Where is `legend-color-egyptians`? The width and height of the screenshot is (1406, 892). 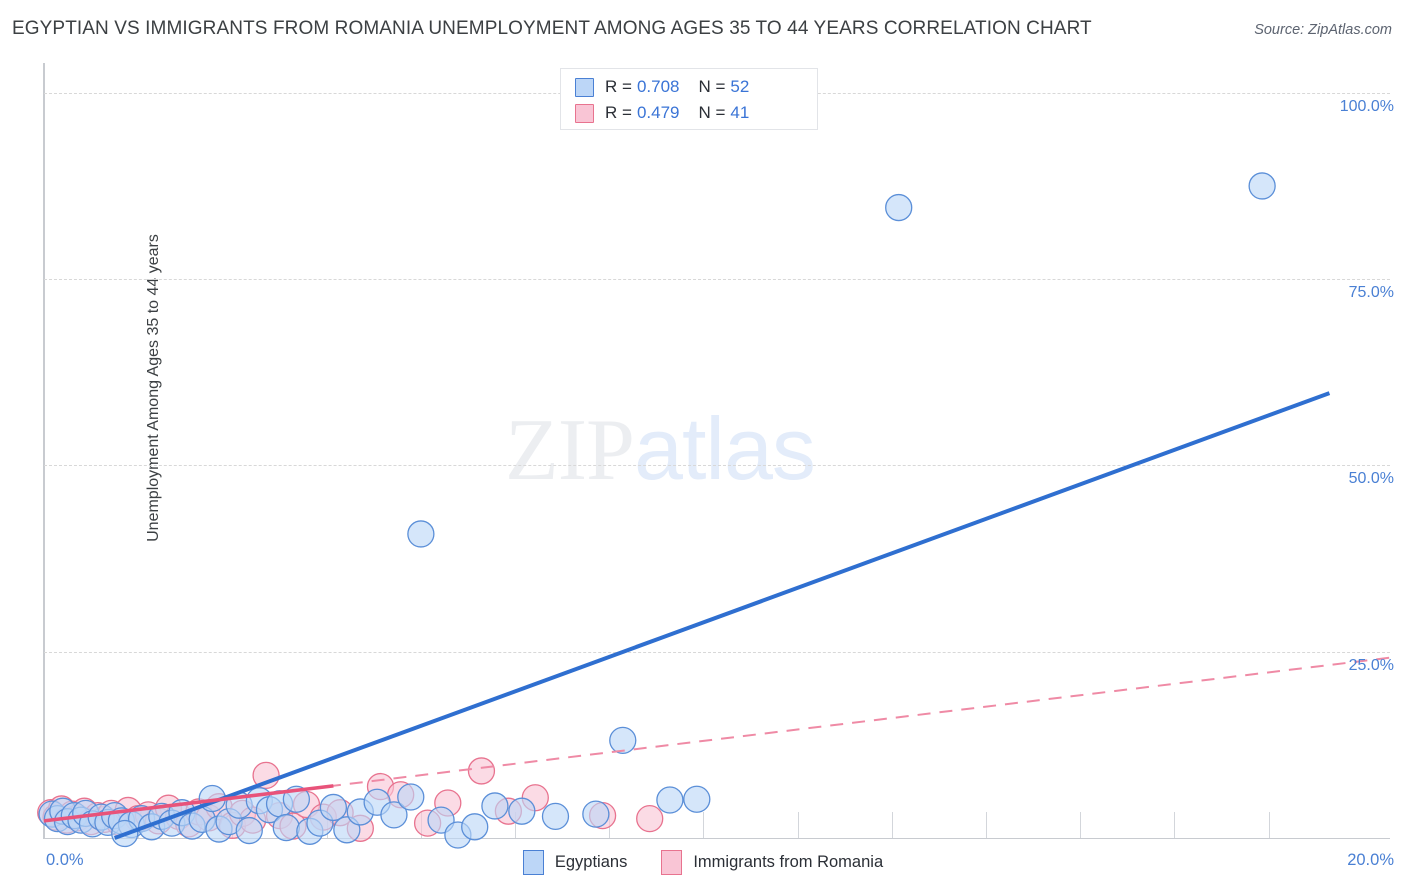
legend-color-egyptians is located at coordinates (533, 862).